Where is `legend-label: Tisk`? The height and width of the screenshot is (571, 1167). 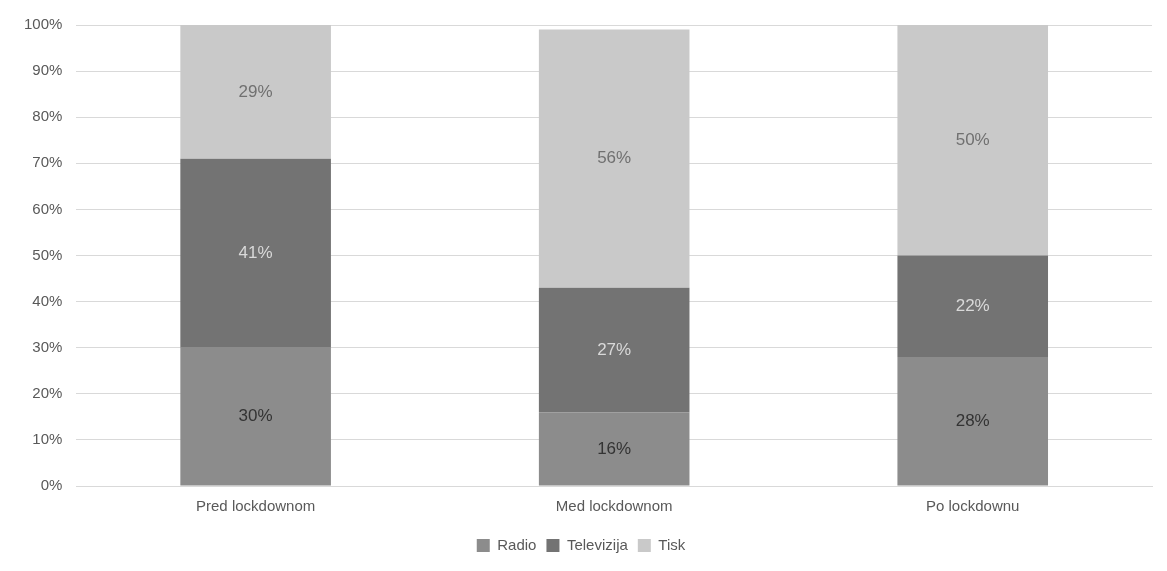 legend-label: Tisk is located at coordinates (672, 544).